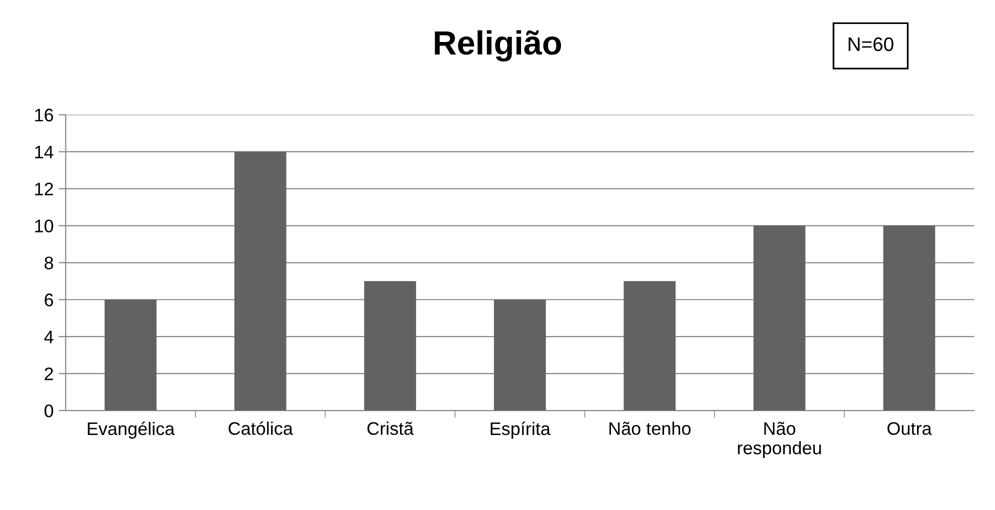 This screenshot has width=995, height=510. What do you see at coordinates (871, 44) in the screenshot?
I see `text: N=60` at bounding box center [871, 44].